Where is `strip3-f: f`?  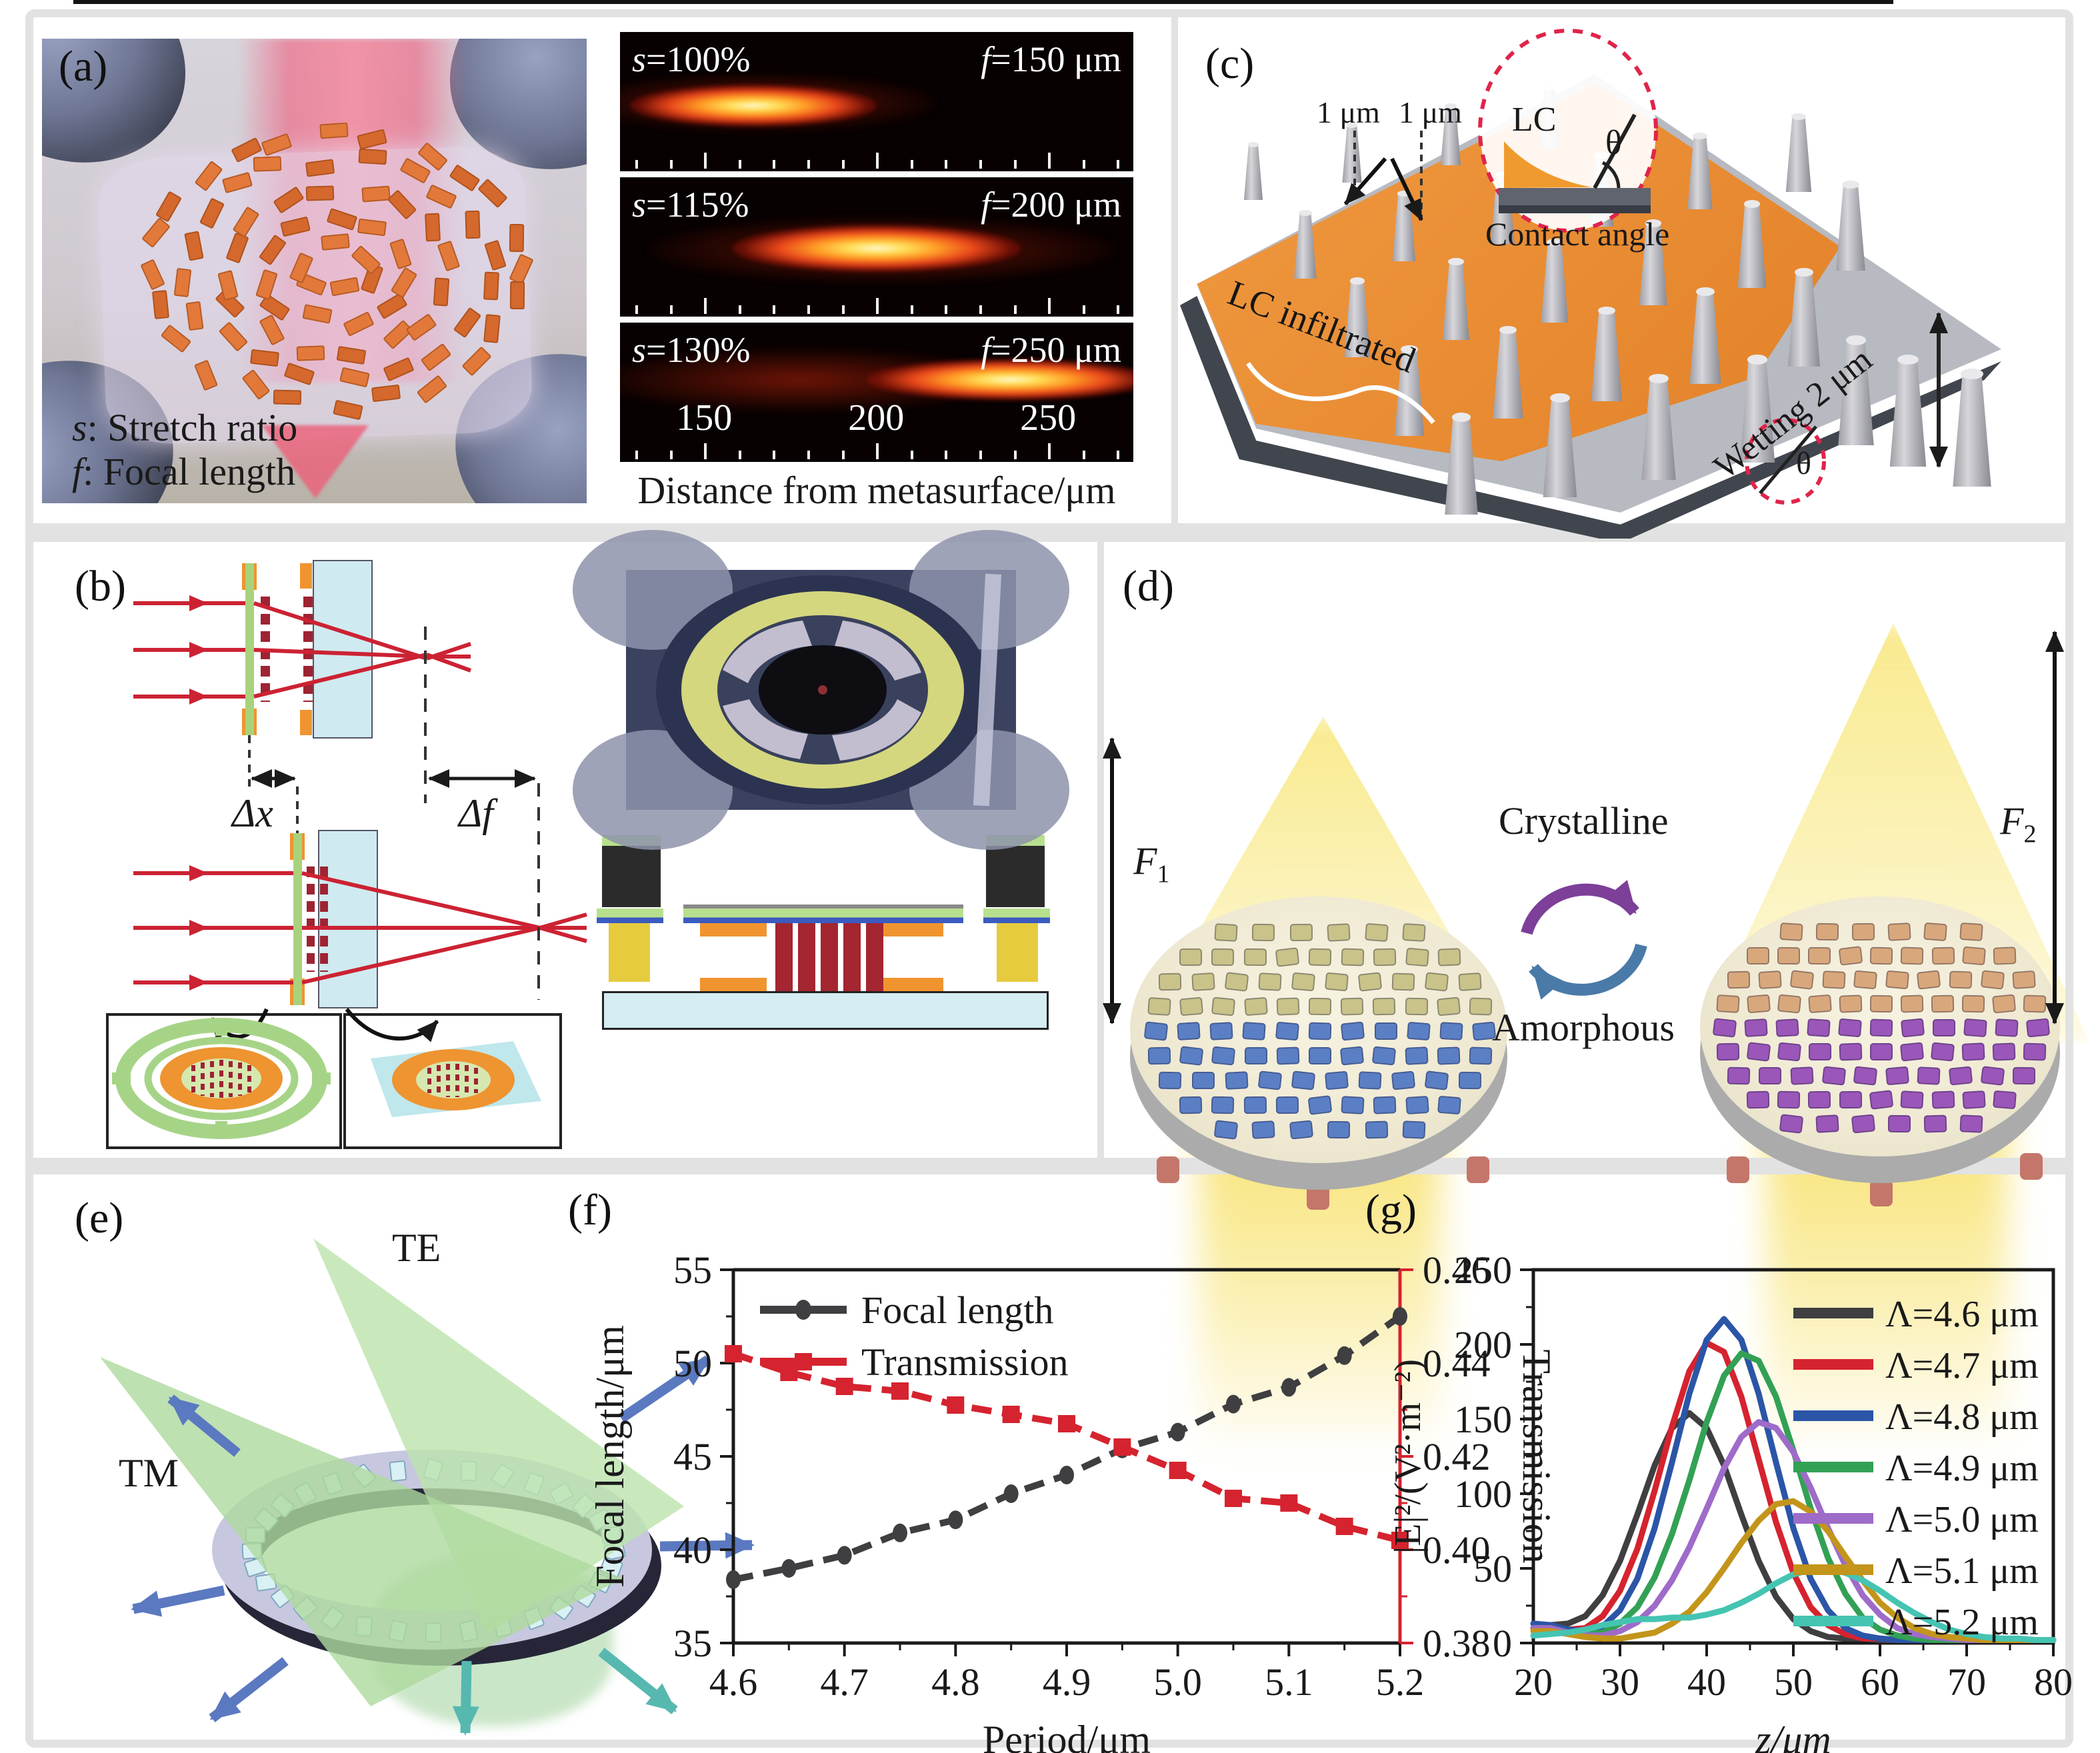 strip3-f: f is located at coordinates (986, 350).